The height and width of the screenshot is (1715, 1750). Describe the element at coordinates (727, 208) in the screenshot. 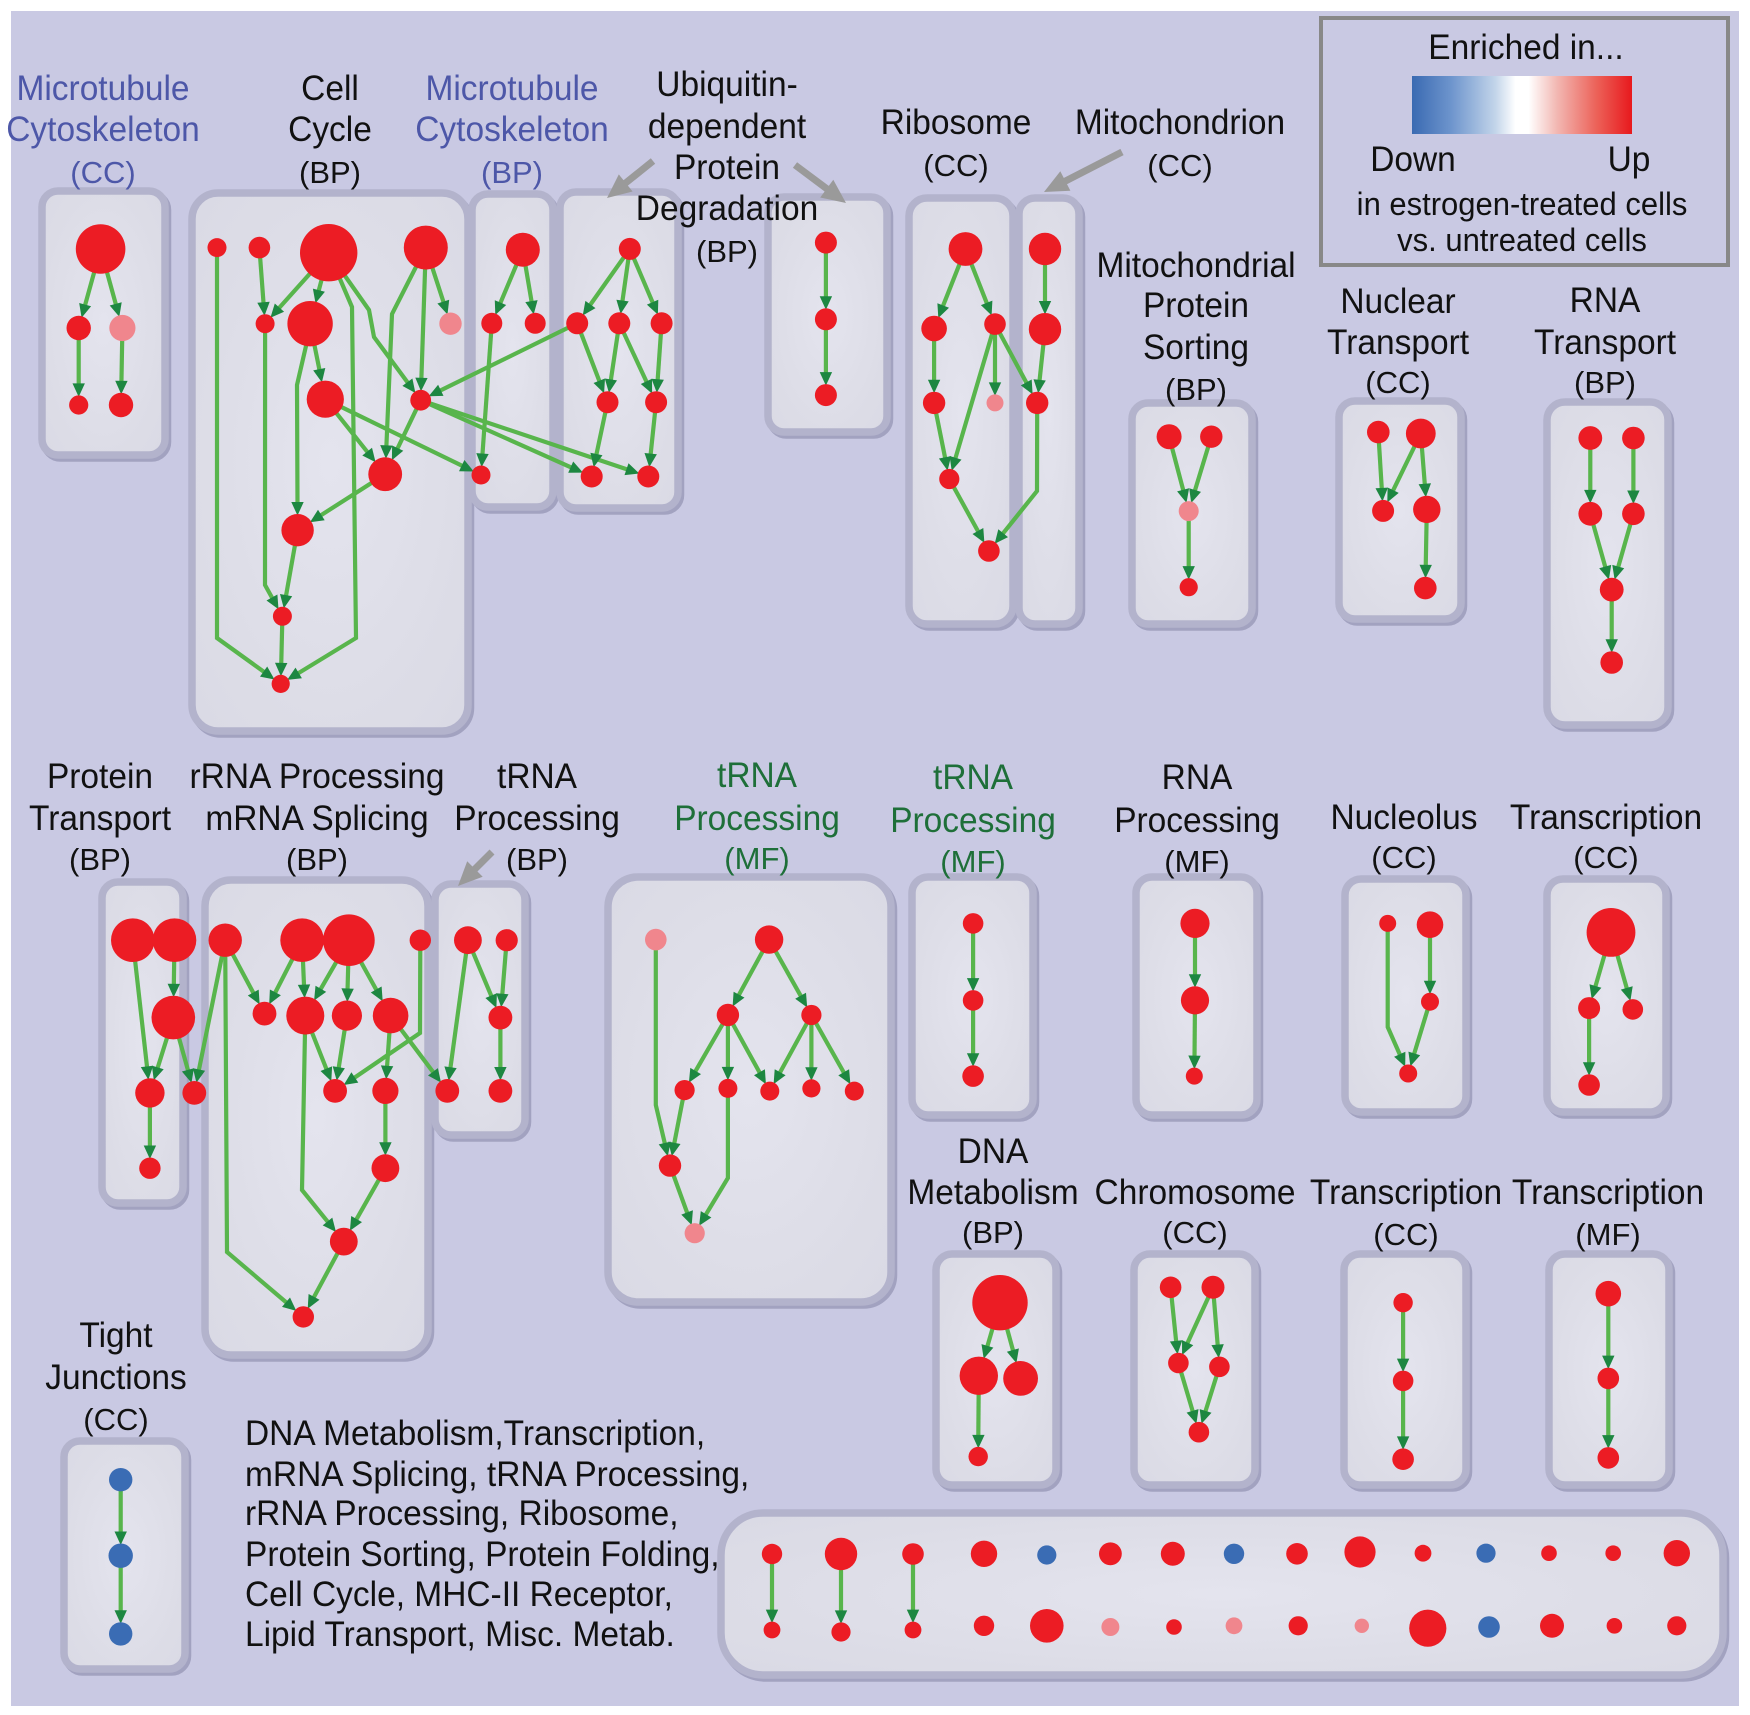

I see `svg-text: Degradation` at that location.